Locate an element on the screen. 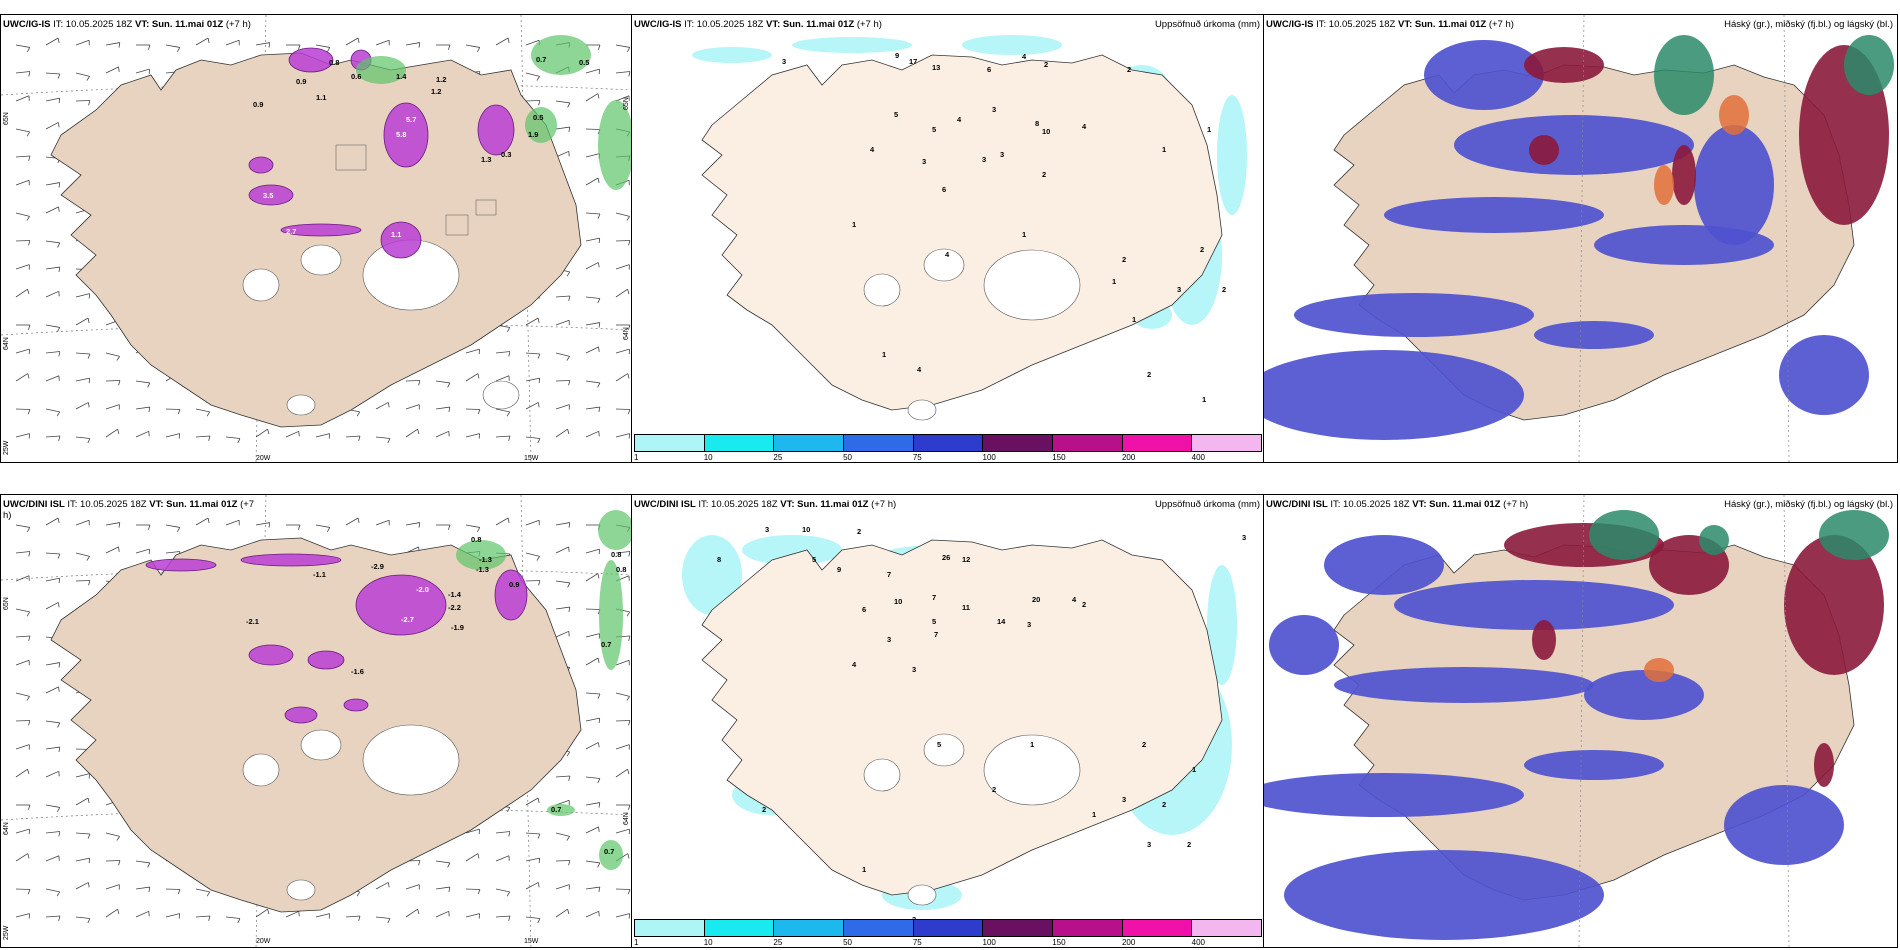  map-canvas is located at coordinates (959, 722).